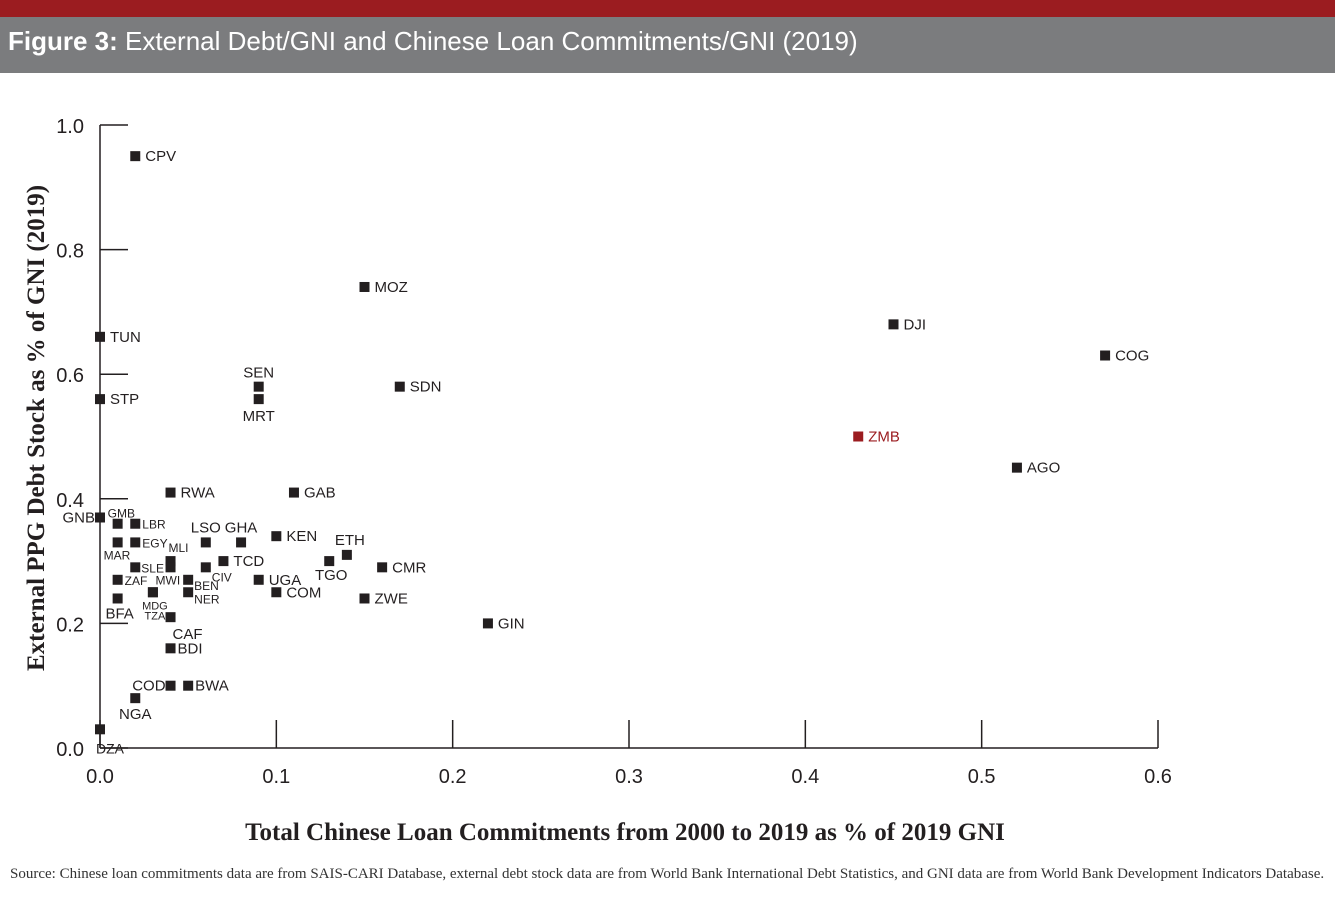 Image resolution: width=1335 pixels, height=904 pixels. Describe the element at coordinates (276, 777) in the screenshot. I see `x-tick-label: 0.1` at that location.